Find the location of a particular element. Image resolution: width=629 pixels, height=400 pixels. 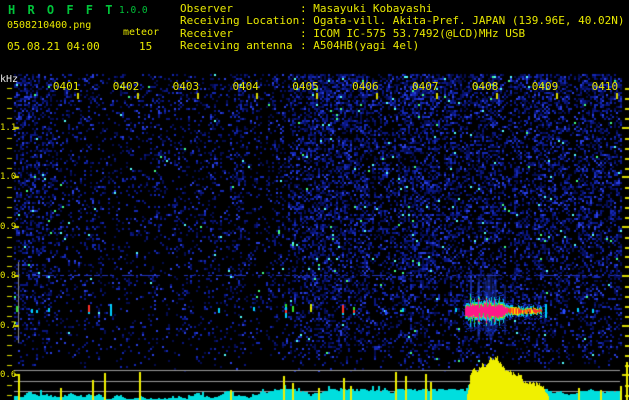

app-version: 1.0.0 is located at coordinates (133, 10).